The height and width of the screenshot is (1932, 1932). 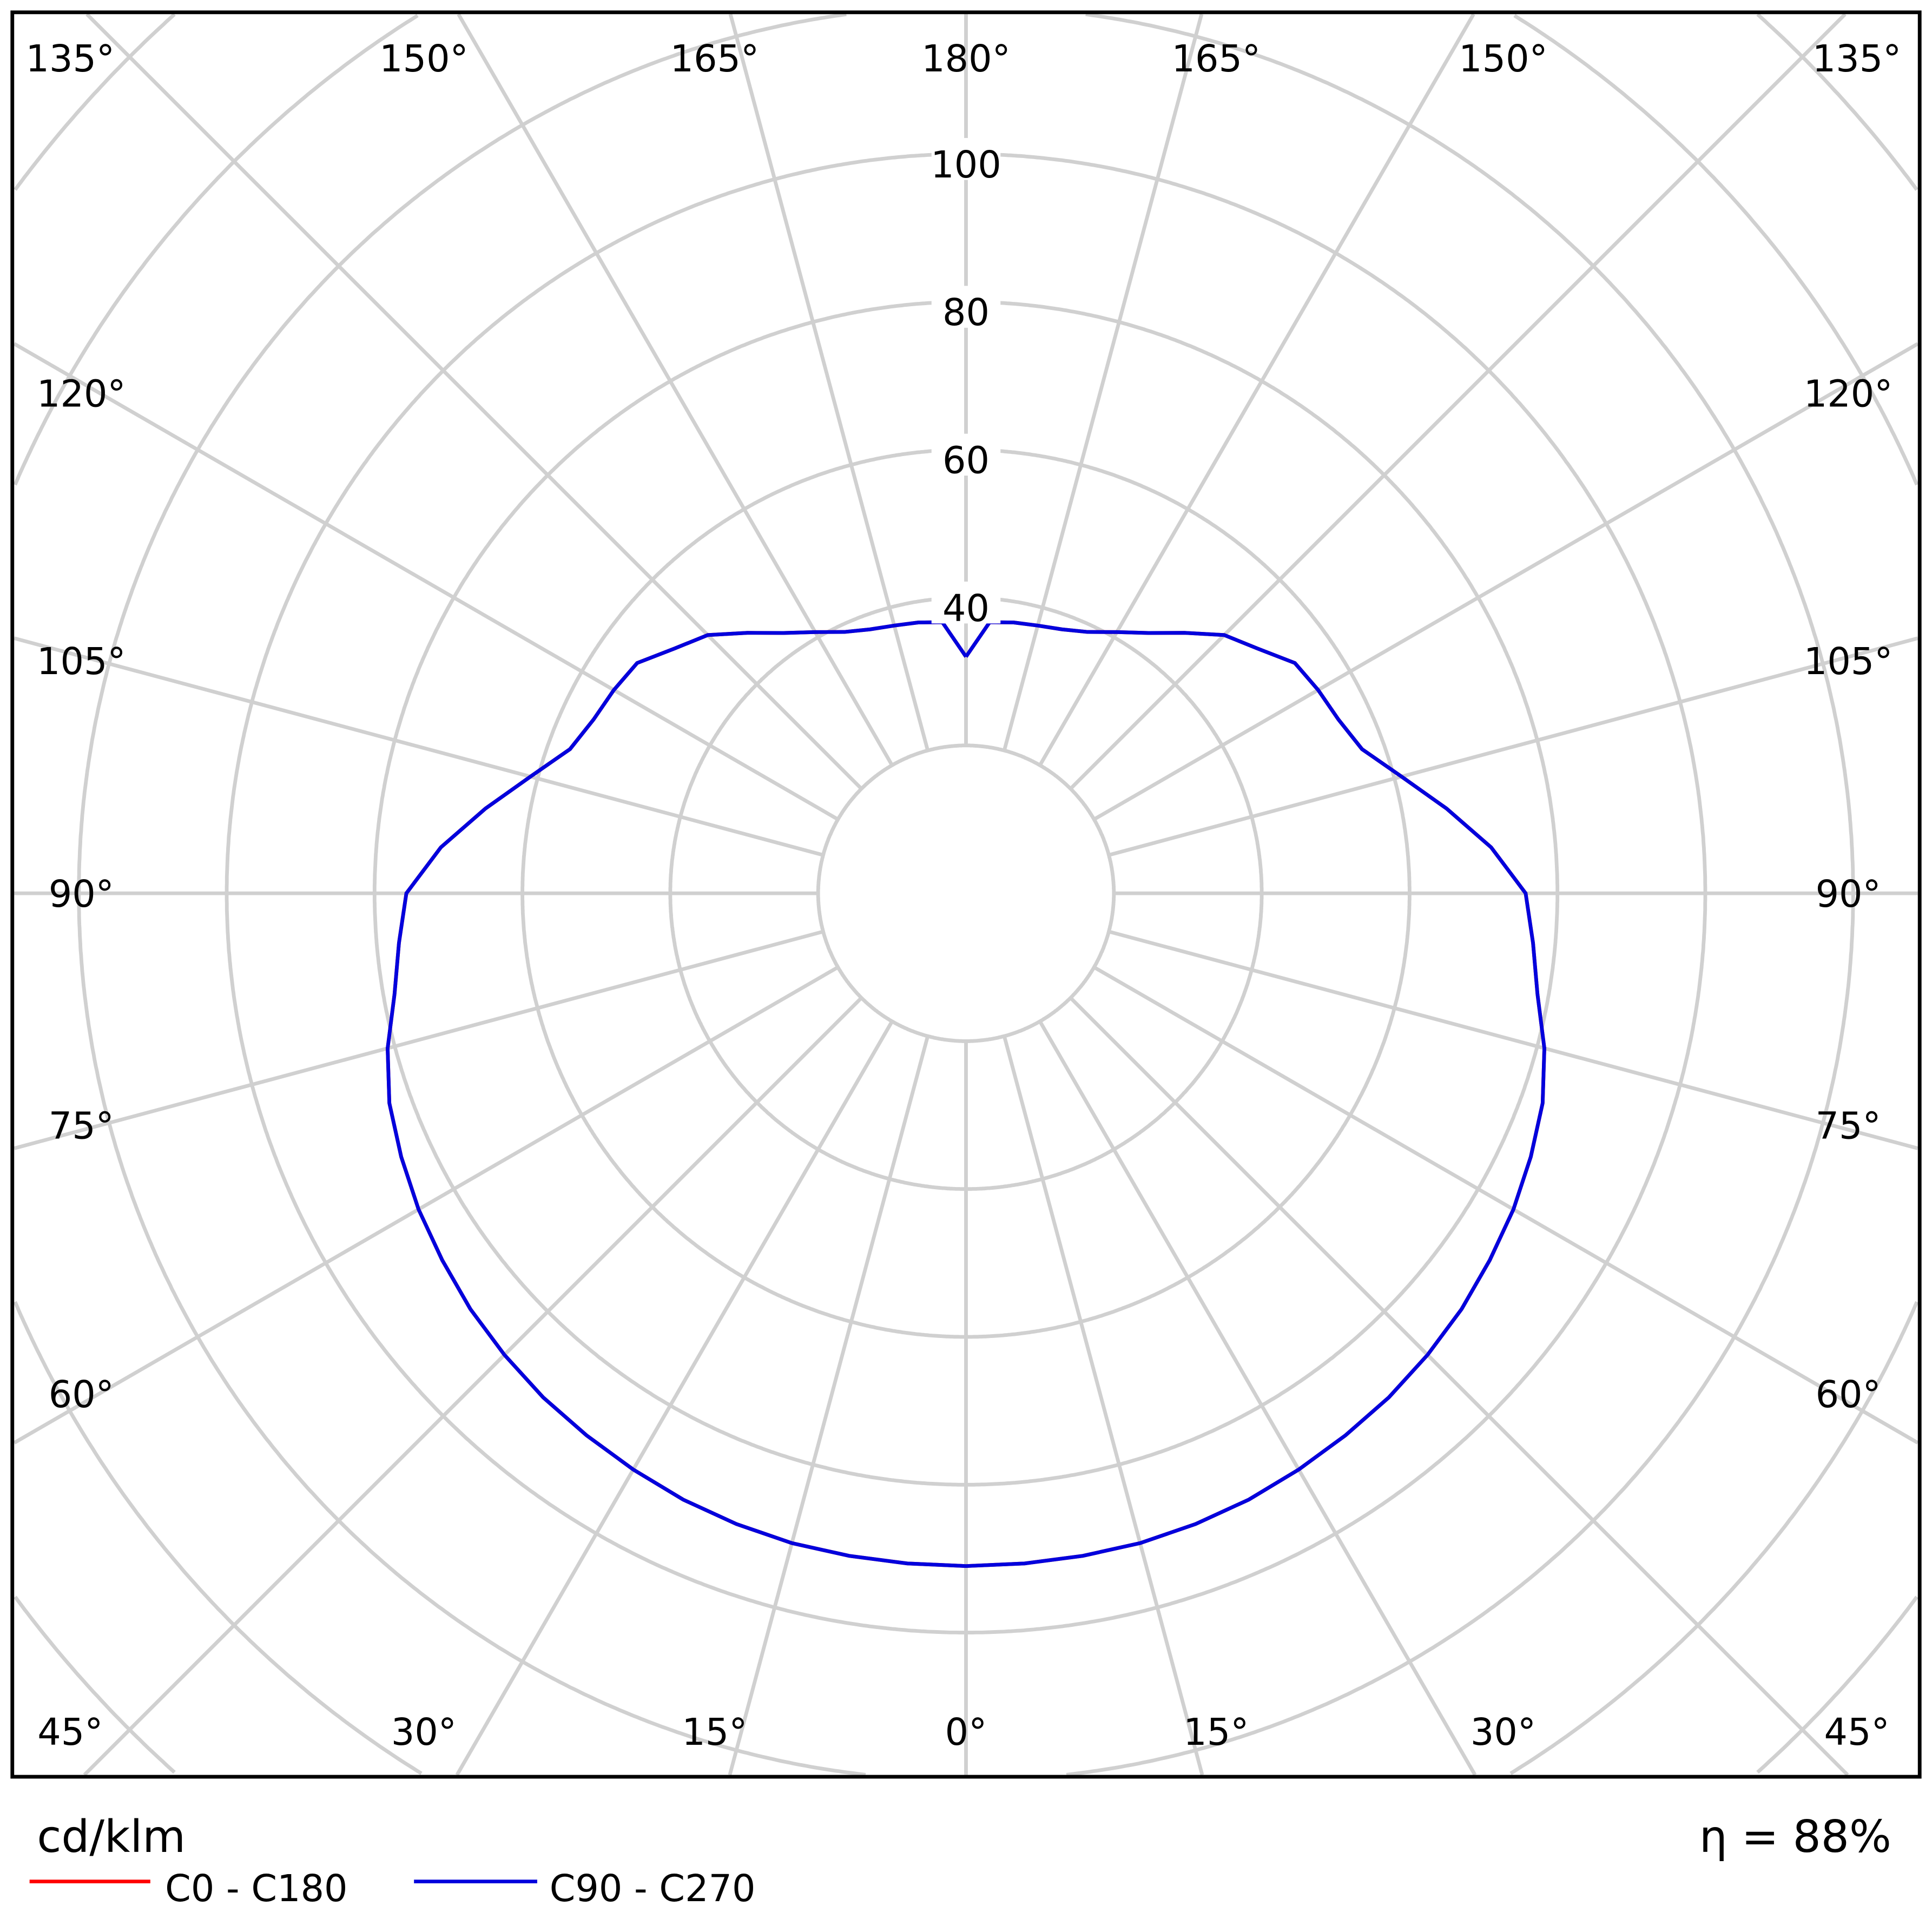 I want to click on angle-label-left: 90°, so click(x=81, y=894).